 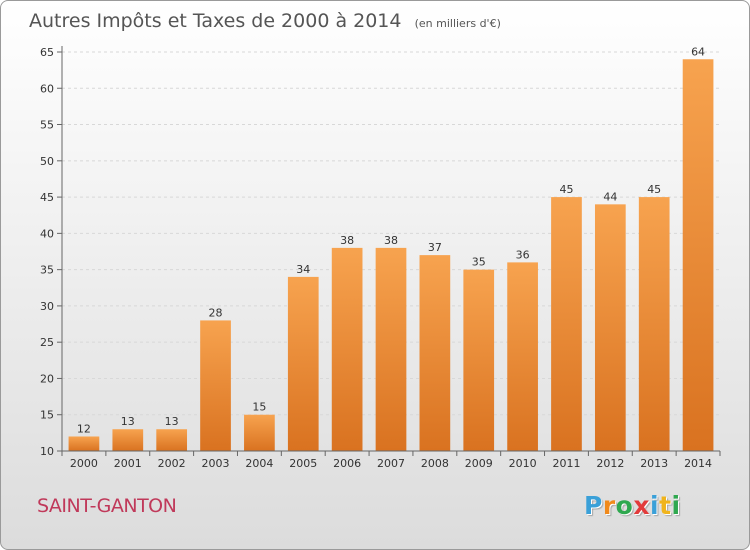 What do you see at coordinates (479, 262) in the screenshot?
I see `data-label: 35` at bounding box center [479, 262].